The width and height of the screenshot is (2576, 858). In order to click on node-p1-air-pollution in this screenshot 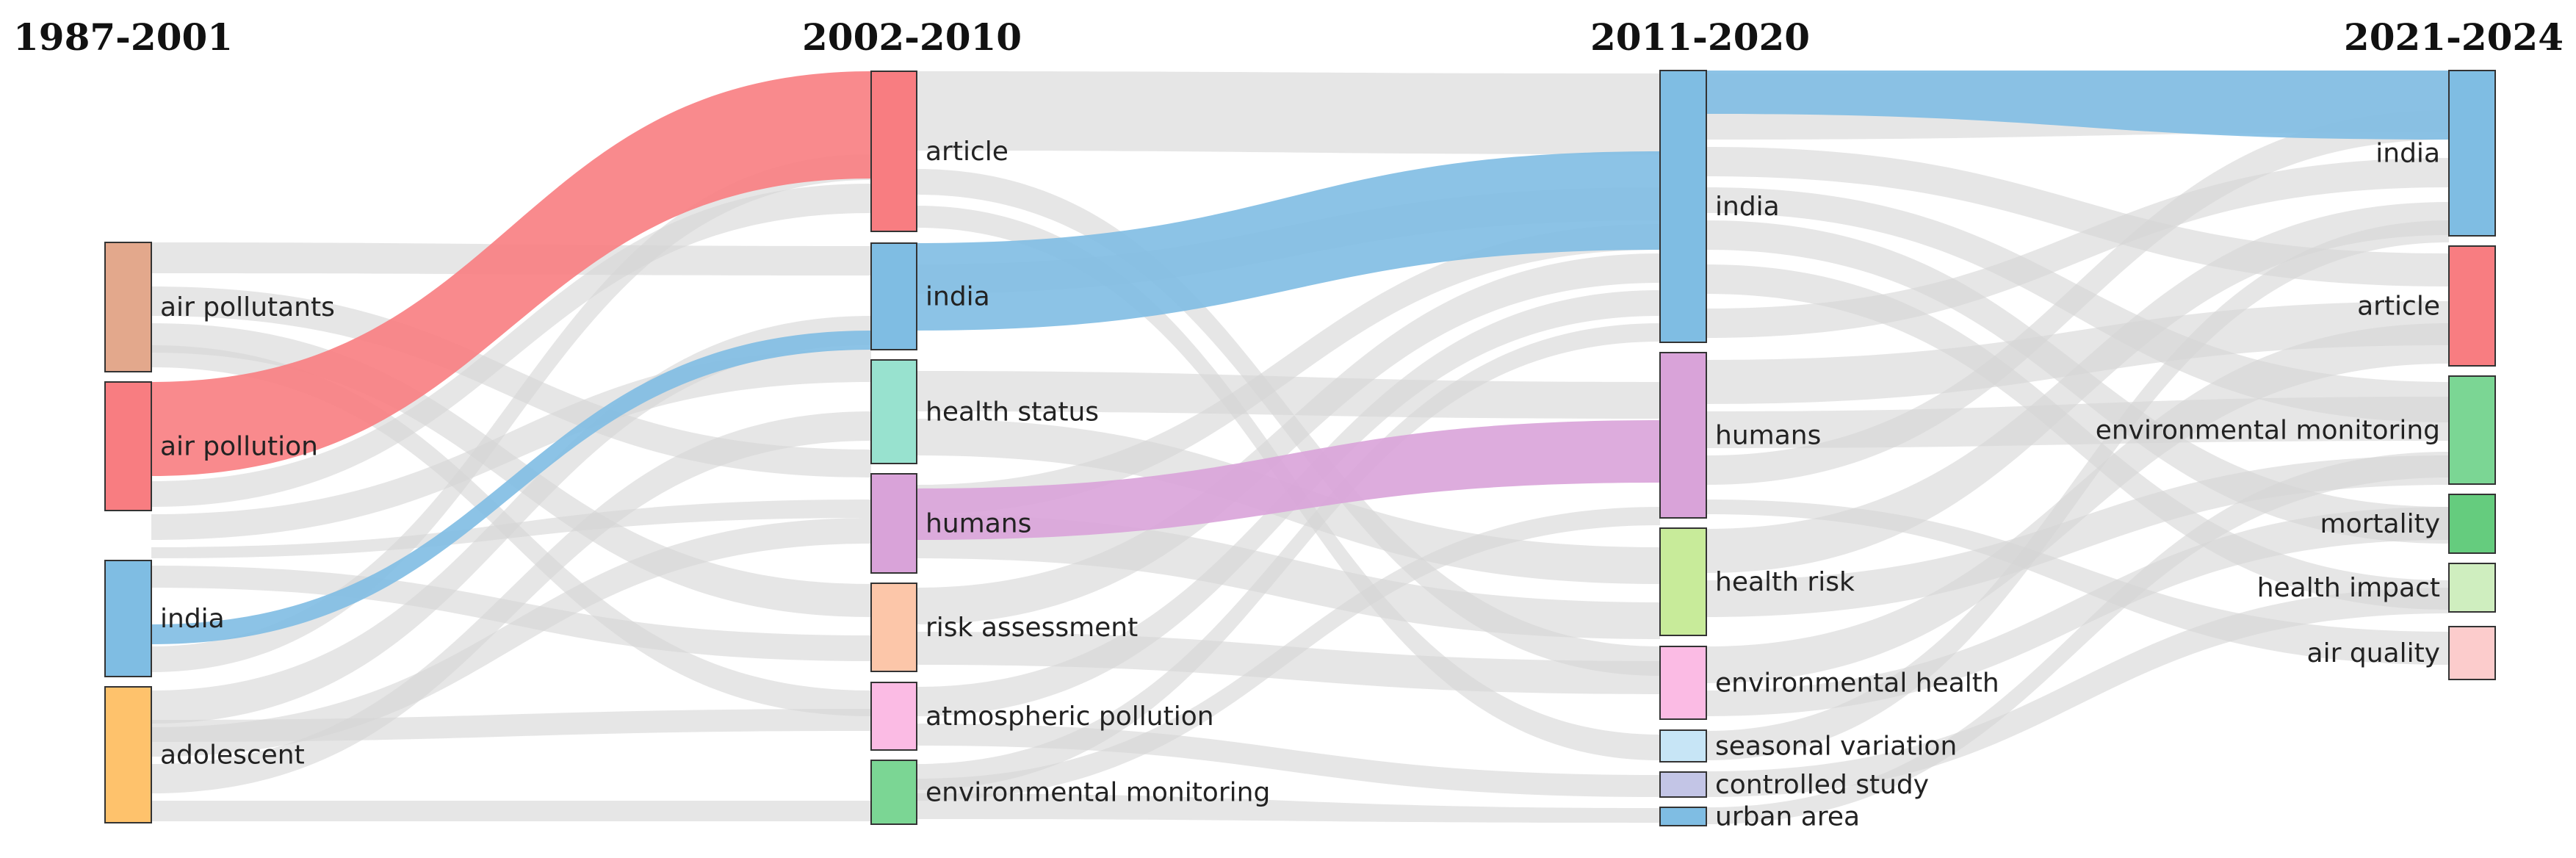, I will do `click(128, 446)`.